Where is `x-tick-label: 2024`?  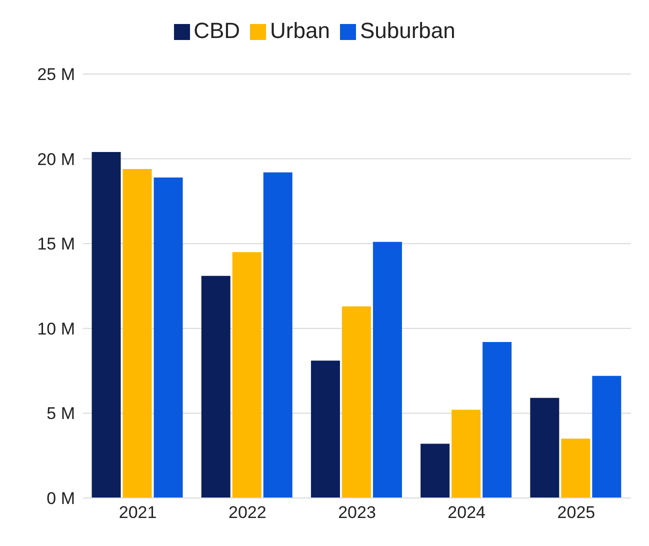 x-tick-label: 2024 is located at coordinates (467, 512).